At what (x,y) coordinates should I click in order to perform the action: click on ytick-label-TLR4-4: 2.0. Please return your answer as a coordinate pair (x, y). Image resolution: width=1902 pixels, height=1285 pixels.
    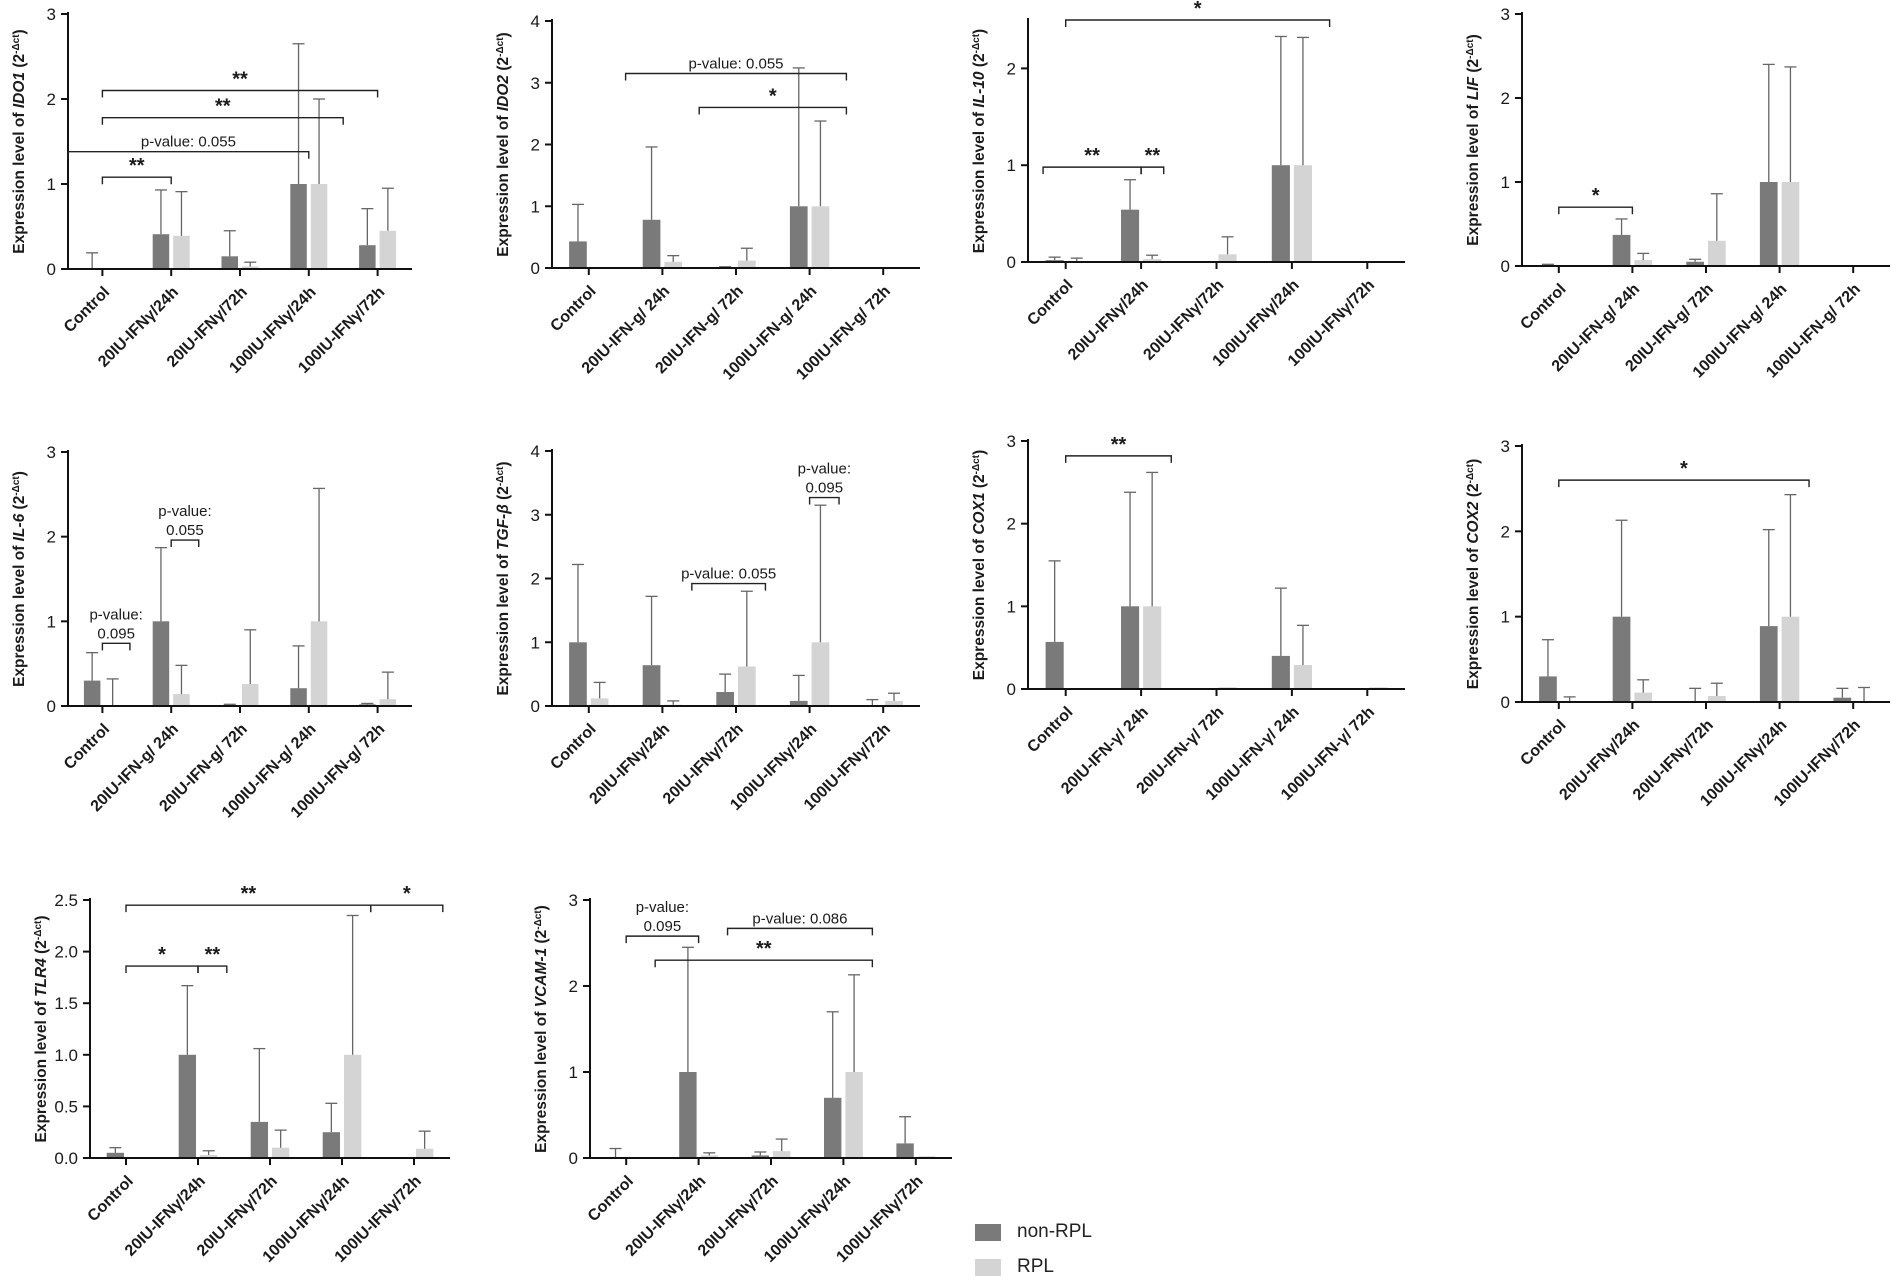
    Looking at the image, I should click on (66, 952).